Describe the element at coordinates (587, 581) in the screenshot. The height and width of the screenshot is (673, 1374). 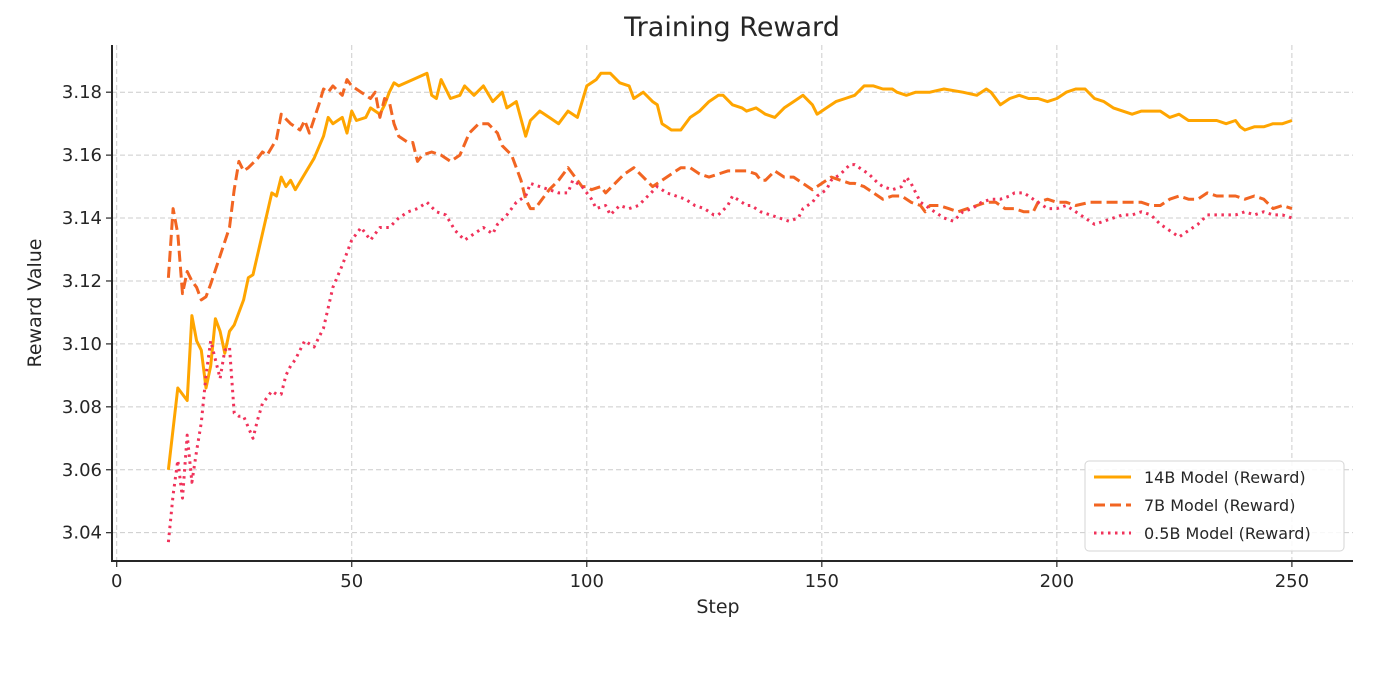
I see `x-tick-label: 100` at that location.